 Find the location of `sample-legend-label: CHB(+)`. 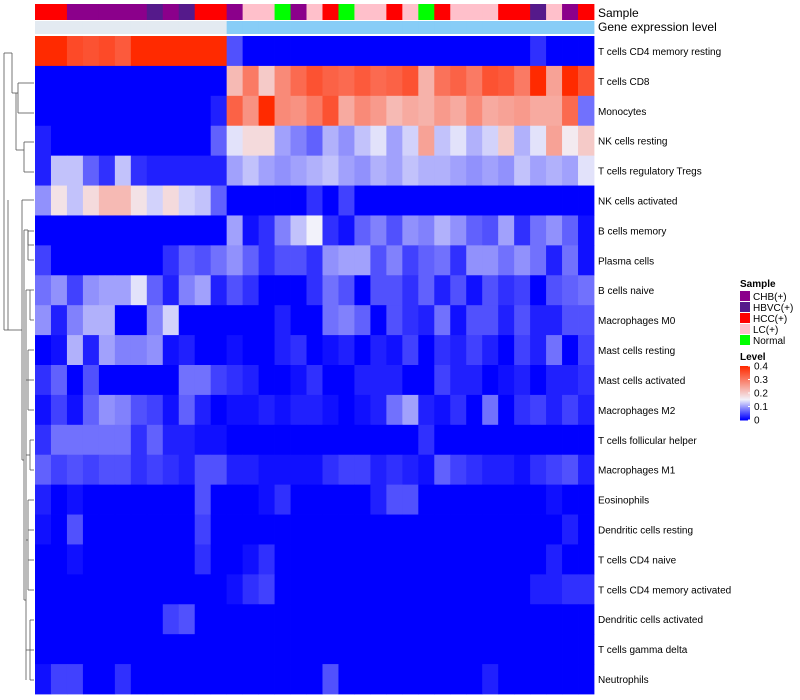

sample-legend-label: CHB(+) is located at coordinates (770, 297).